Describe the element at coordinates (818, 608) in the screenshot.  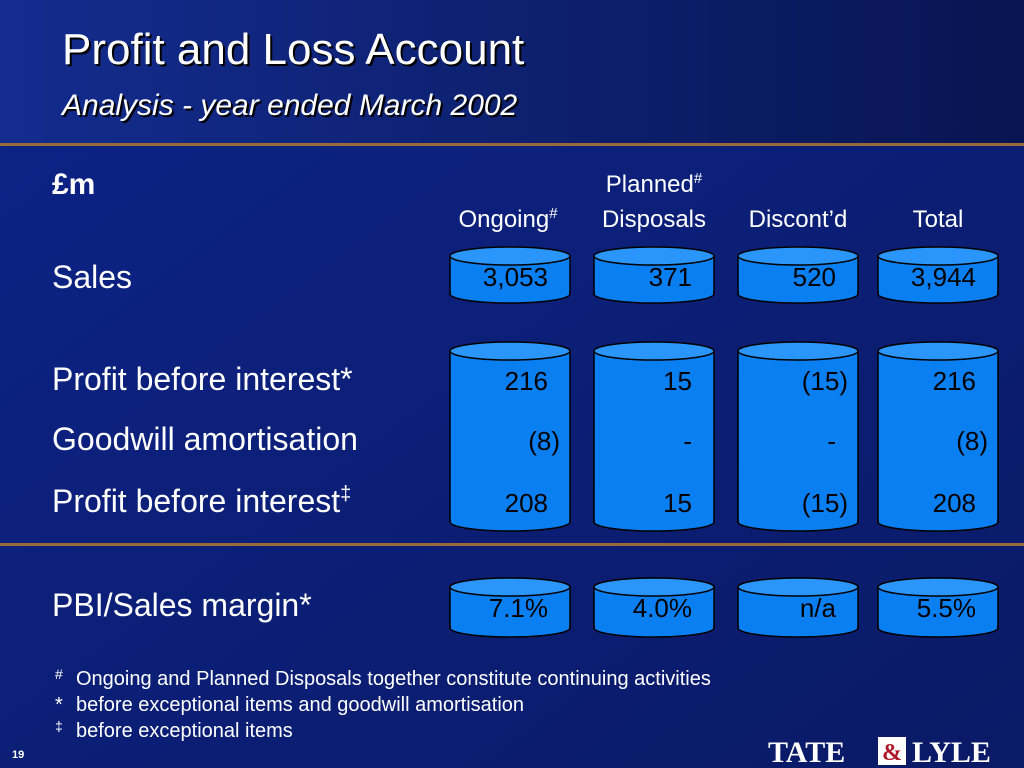
I see `cell-value: n/a` at that location.